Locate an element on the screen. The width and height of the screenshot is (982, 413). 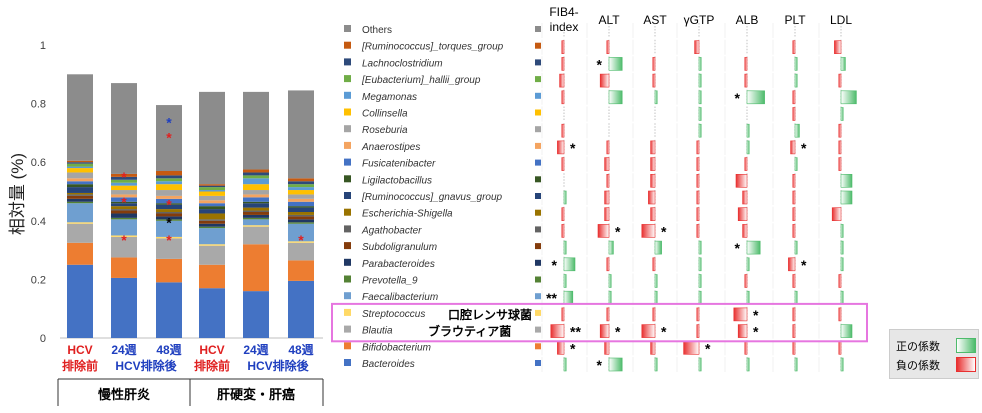
y-tick-label: 0.6 is located at coordinates (38, 163).